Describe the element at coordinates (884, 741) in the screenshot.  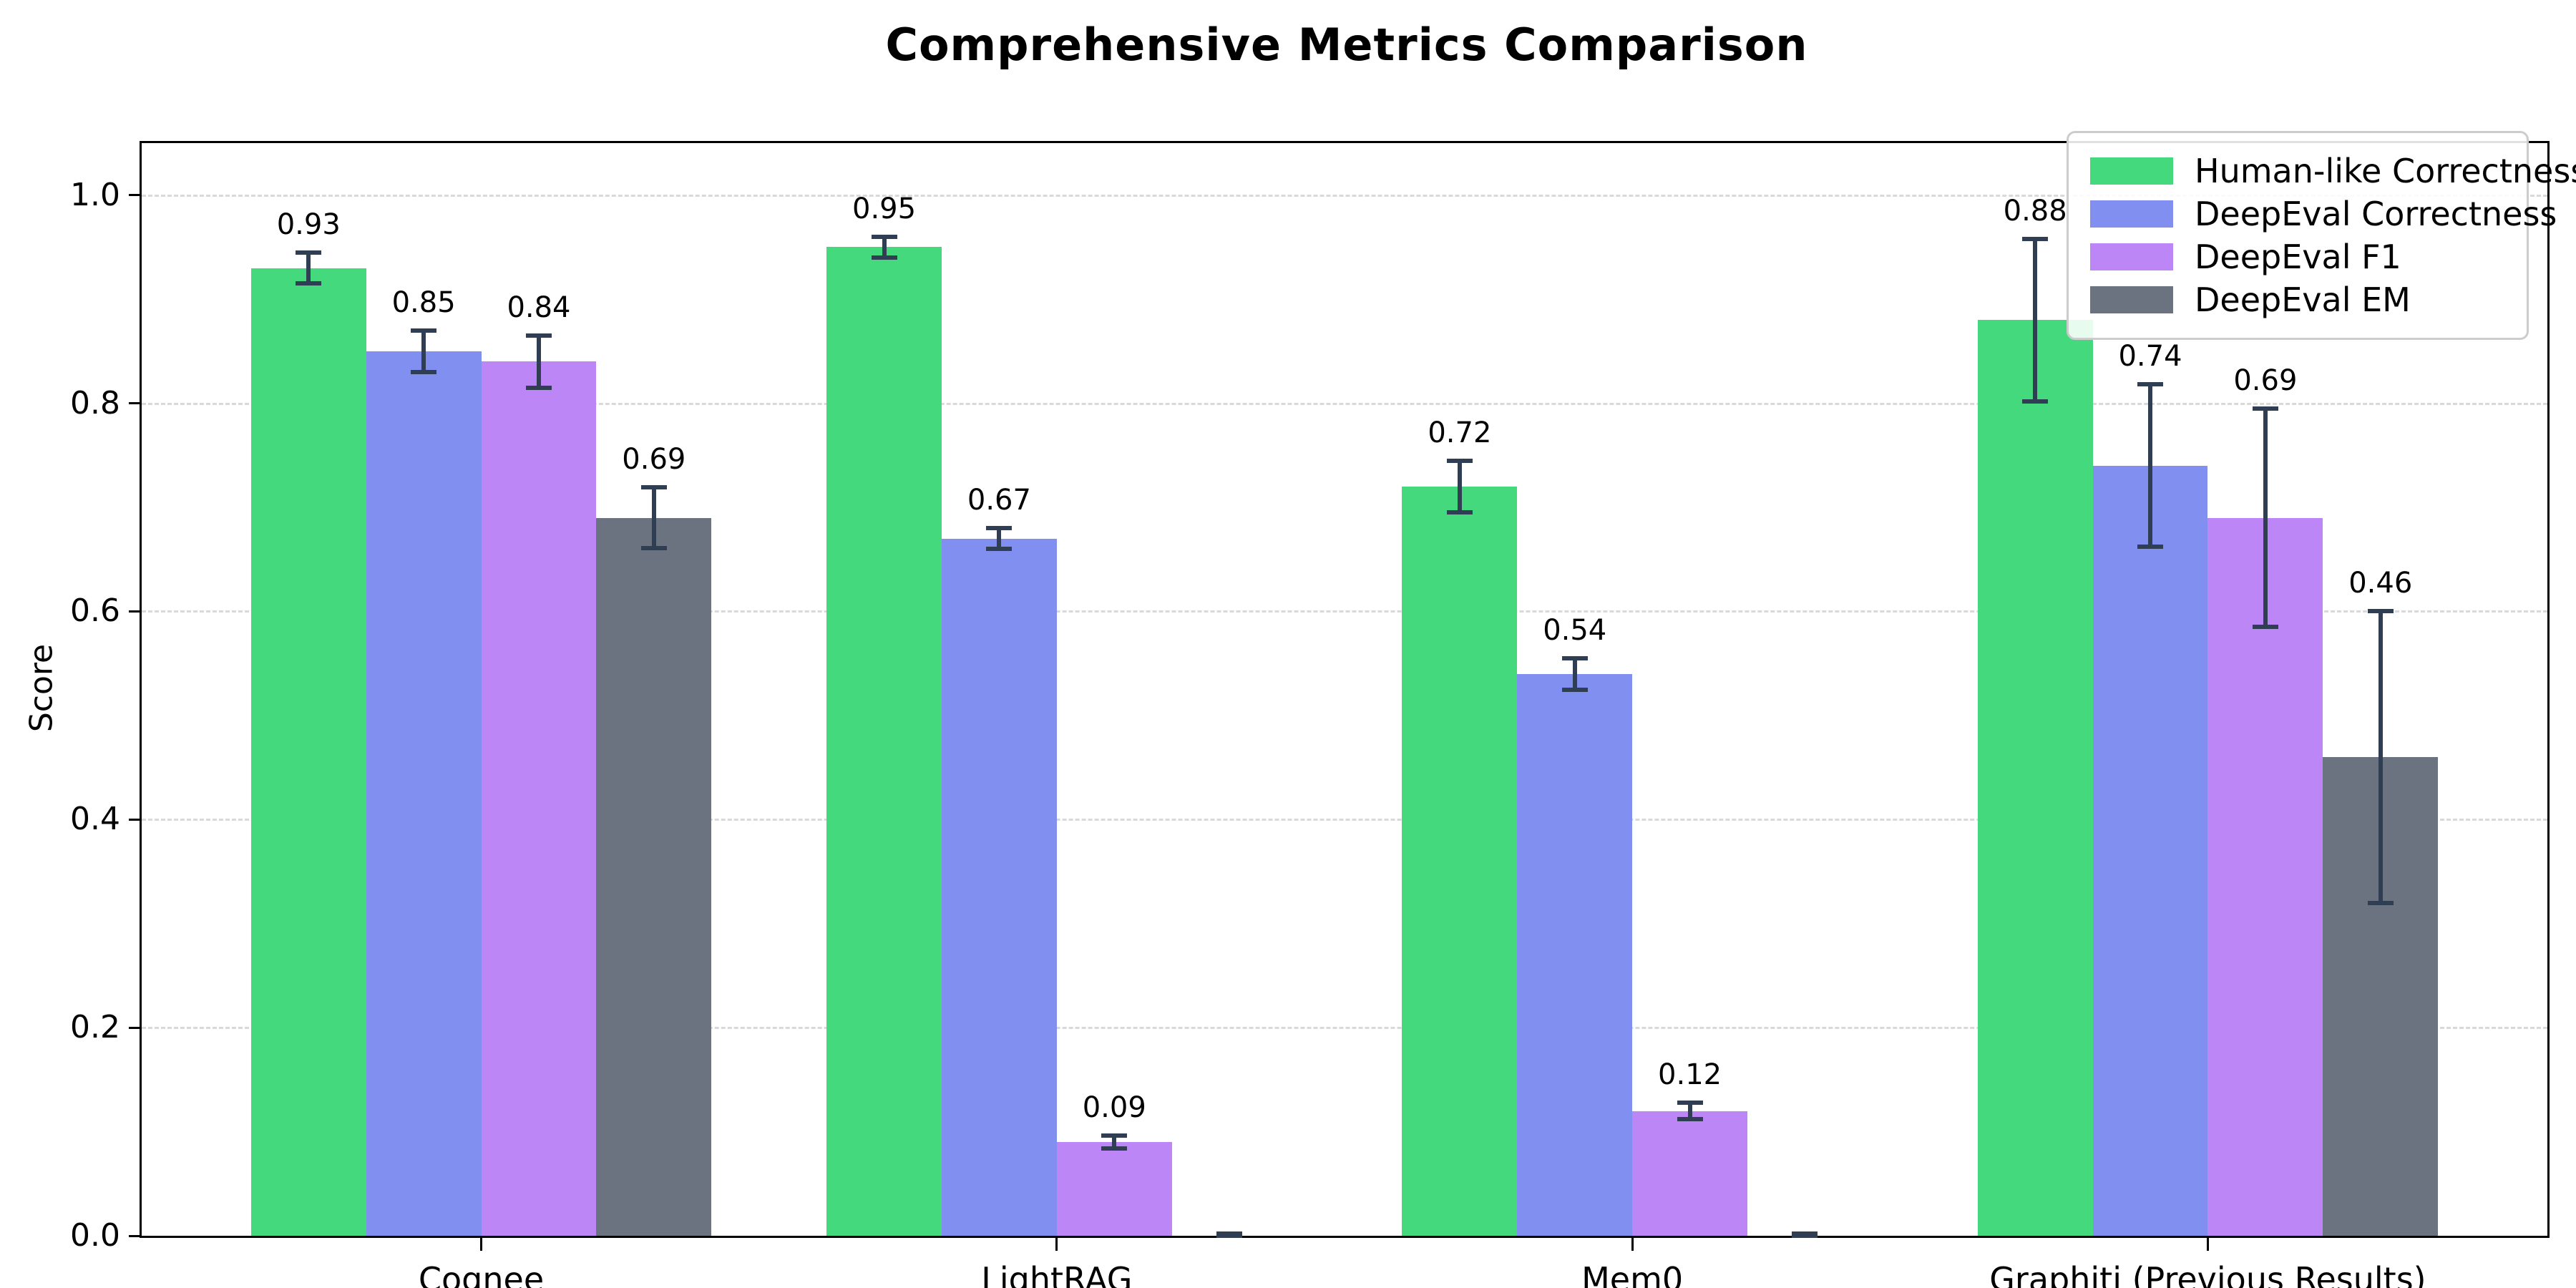
I see `bar-human-like-correctness-lightrag` at that location.